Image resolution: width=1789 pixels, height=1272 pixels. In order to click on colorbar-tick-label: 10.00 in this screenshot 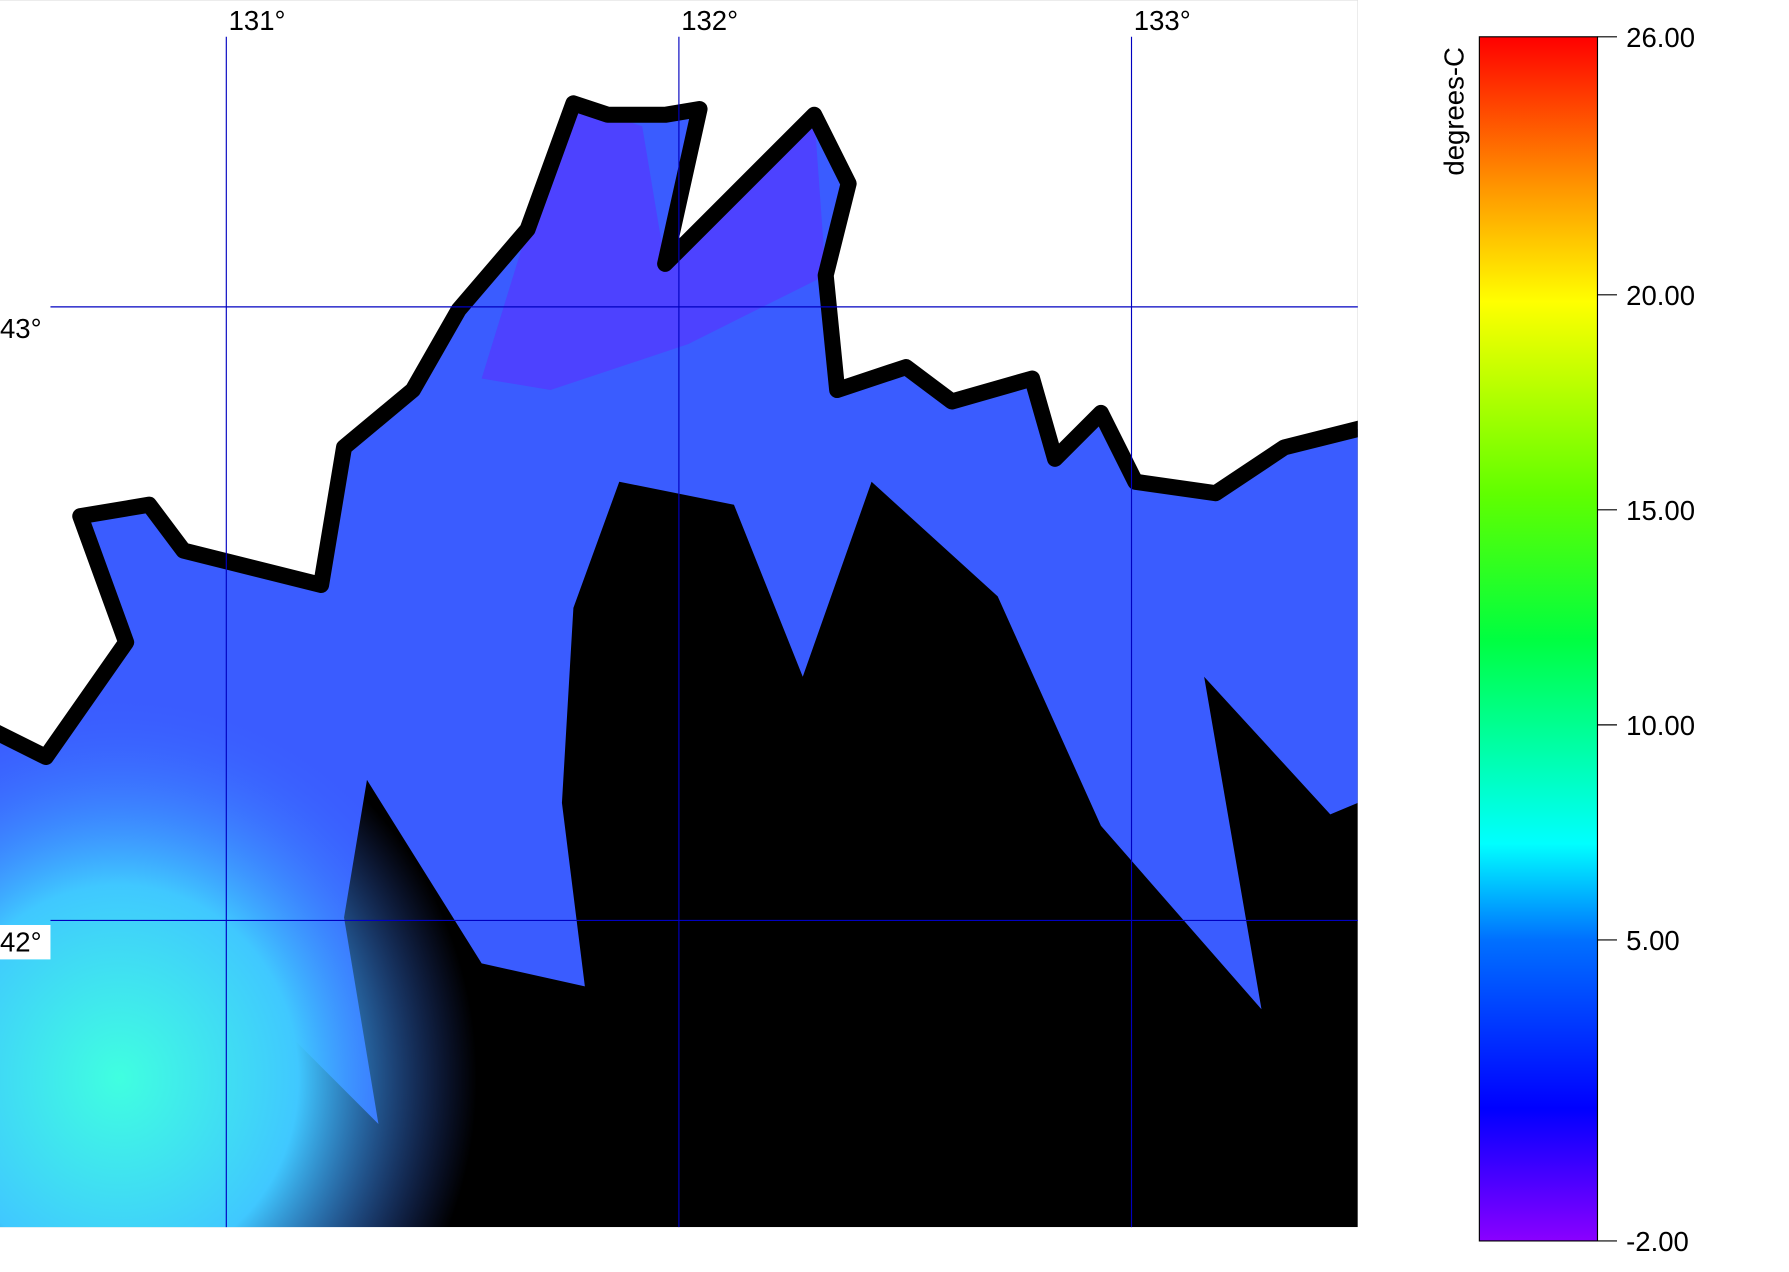, I will do `click(1660, 725)`.